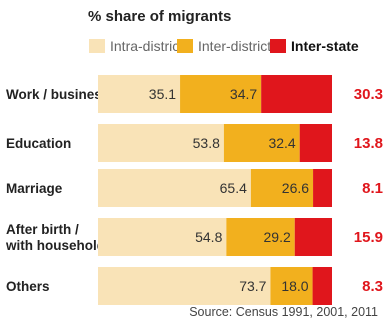 The height and width of the screenshot is (329, 386). What do you see at coordinates (313, 237) in the screenshot?
I see `bar-inter-state-after-birth-with-household` at bounding box center [313, 237].